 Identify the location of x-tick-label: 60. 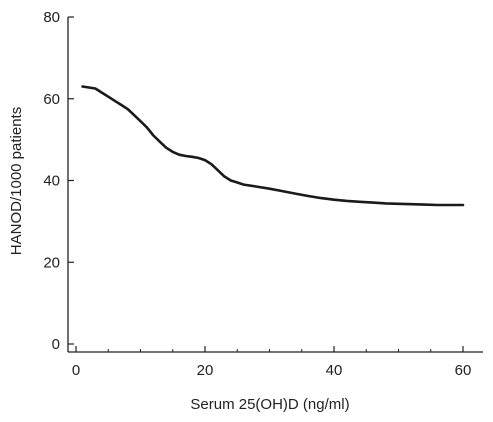
(463, 370).